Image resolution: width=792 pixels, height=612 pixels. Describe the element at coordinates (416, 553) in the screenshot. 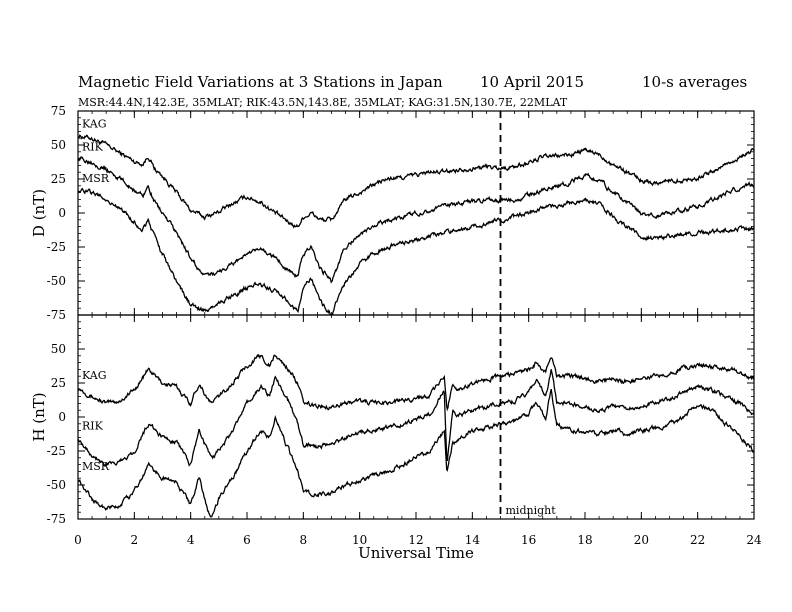

I see `x-axis-label: Universal Time` at that location.